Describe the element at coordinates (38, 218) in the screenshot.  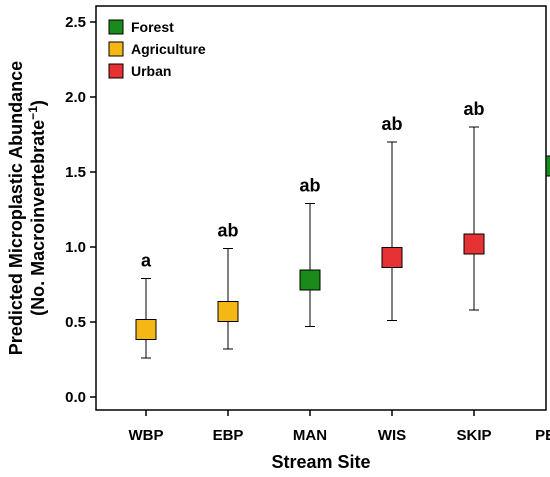
I see `y-axis-title-unit: (No. Macroinvertebrate` at that location.